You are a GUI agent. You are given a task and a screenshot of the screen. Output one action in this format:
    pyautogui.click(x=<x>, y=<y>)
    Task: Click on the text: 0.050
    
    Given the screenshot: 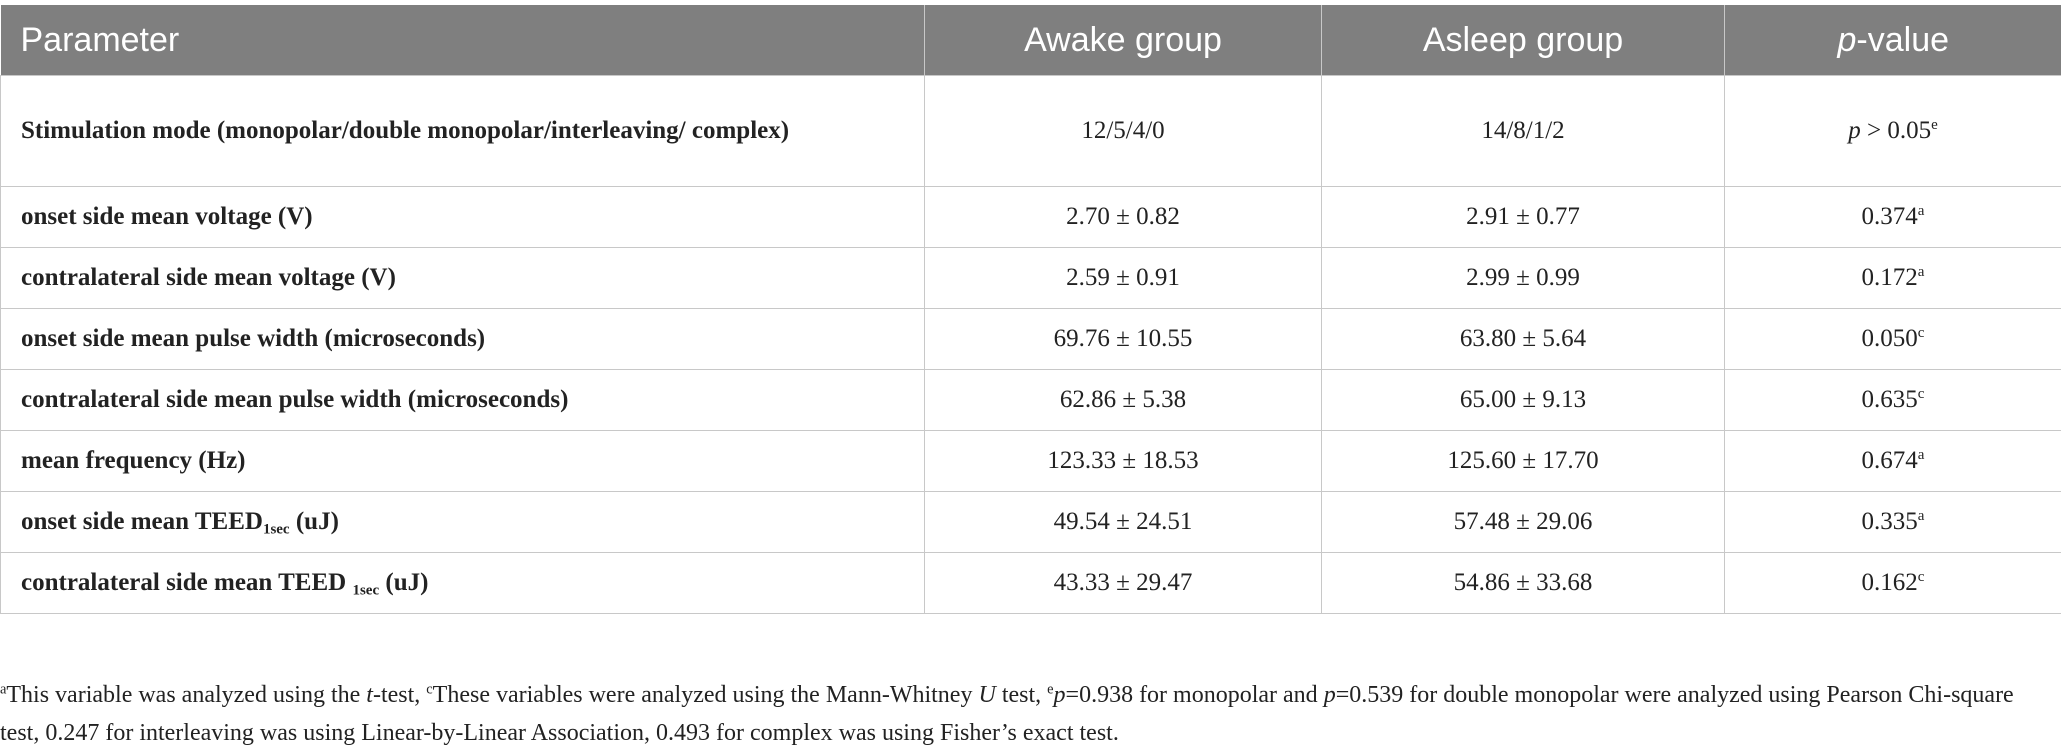 What is the action you would take?
    pyautogui.click(x=1889, y=338)
    